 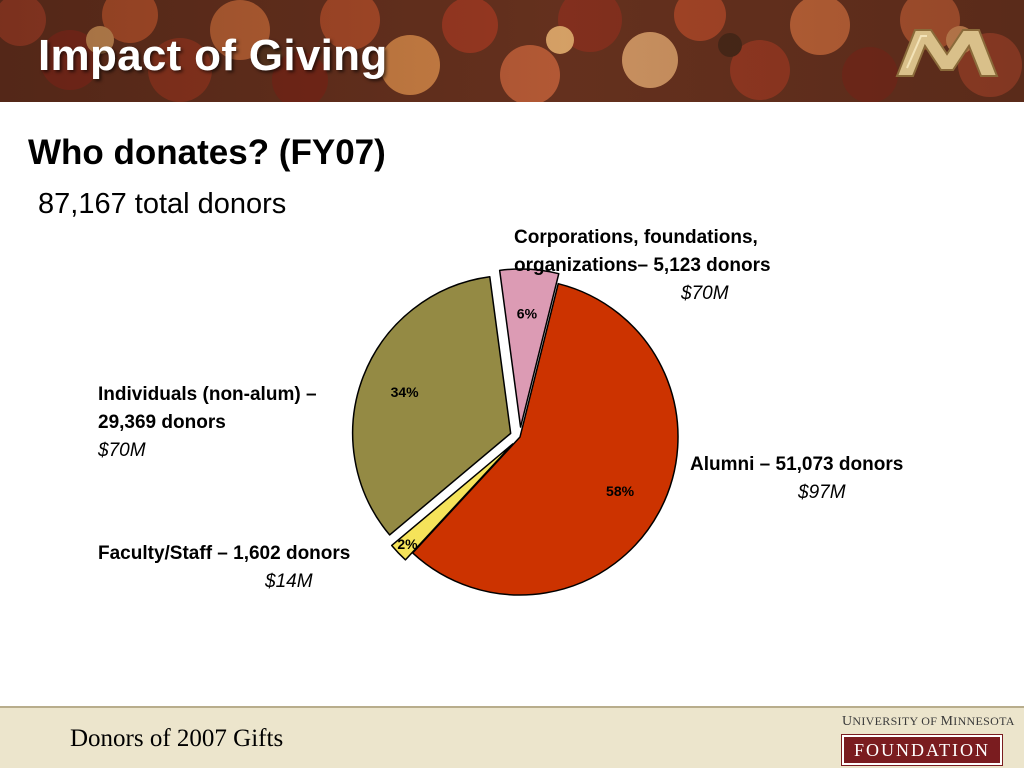 What do you see at coordinates (947, 53) in the screenshot?
I see `university-m-logo-icon` at bounding box center [947, 53].